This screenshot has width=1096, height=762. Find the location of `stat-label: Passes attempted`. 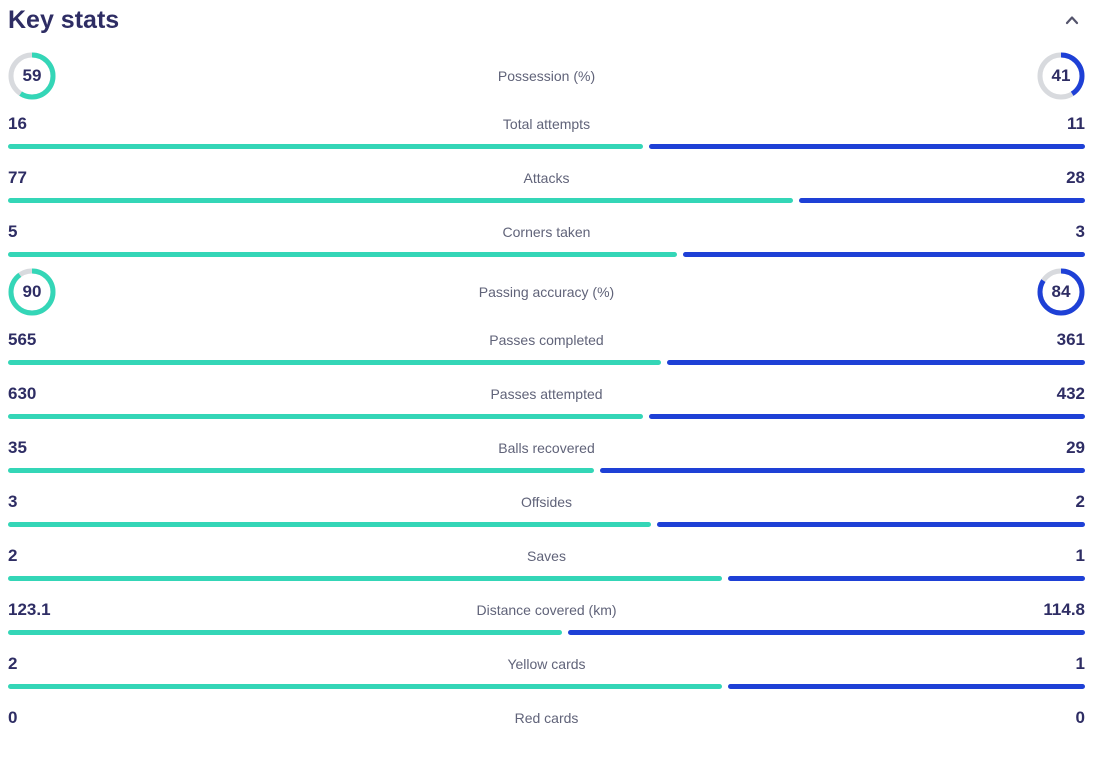

stat-label: Passes attempted is located at coordinates (546, 393).